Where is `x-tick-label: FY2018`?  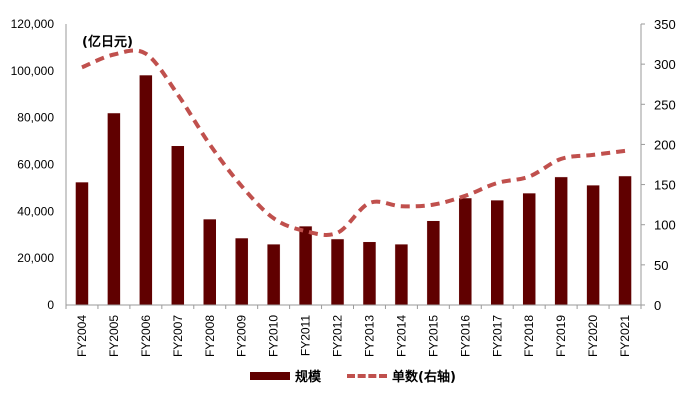
x-tick-label: FY2018 is located at coordinates (529, 336).